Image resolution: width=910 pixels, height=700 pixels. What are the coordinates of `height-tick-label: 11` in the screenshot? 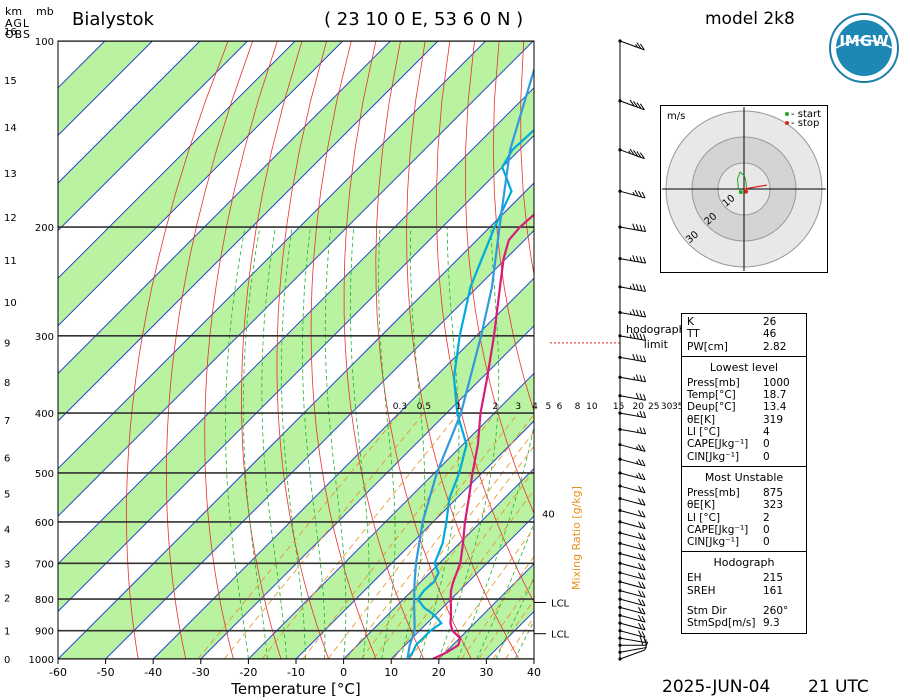 It's located at (10, 261).